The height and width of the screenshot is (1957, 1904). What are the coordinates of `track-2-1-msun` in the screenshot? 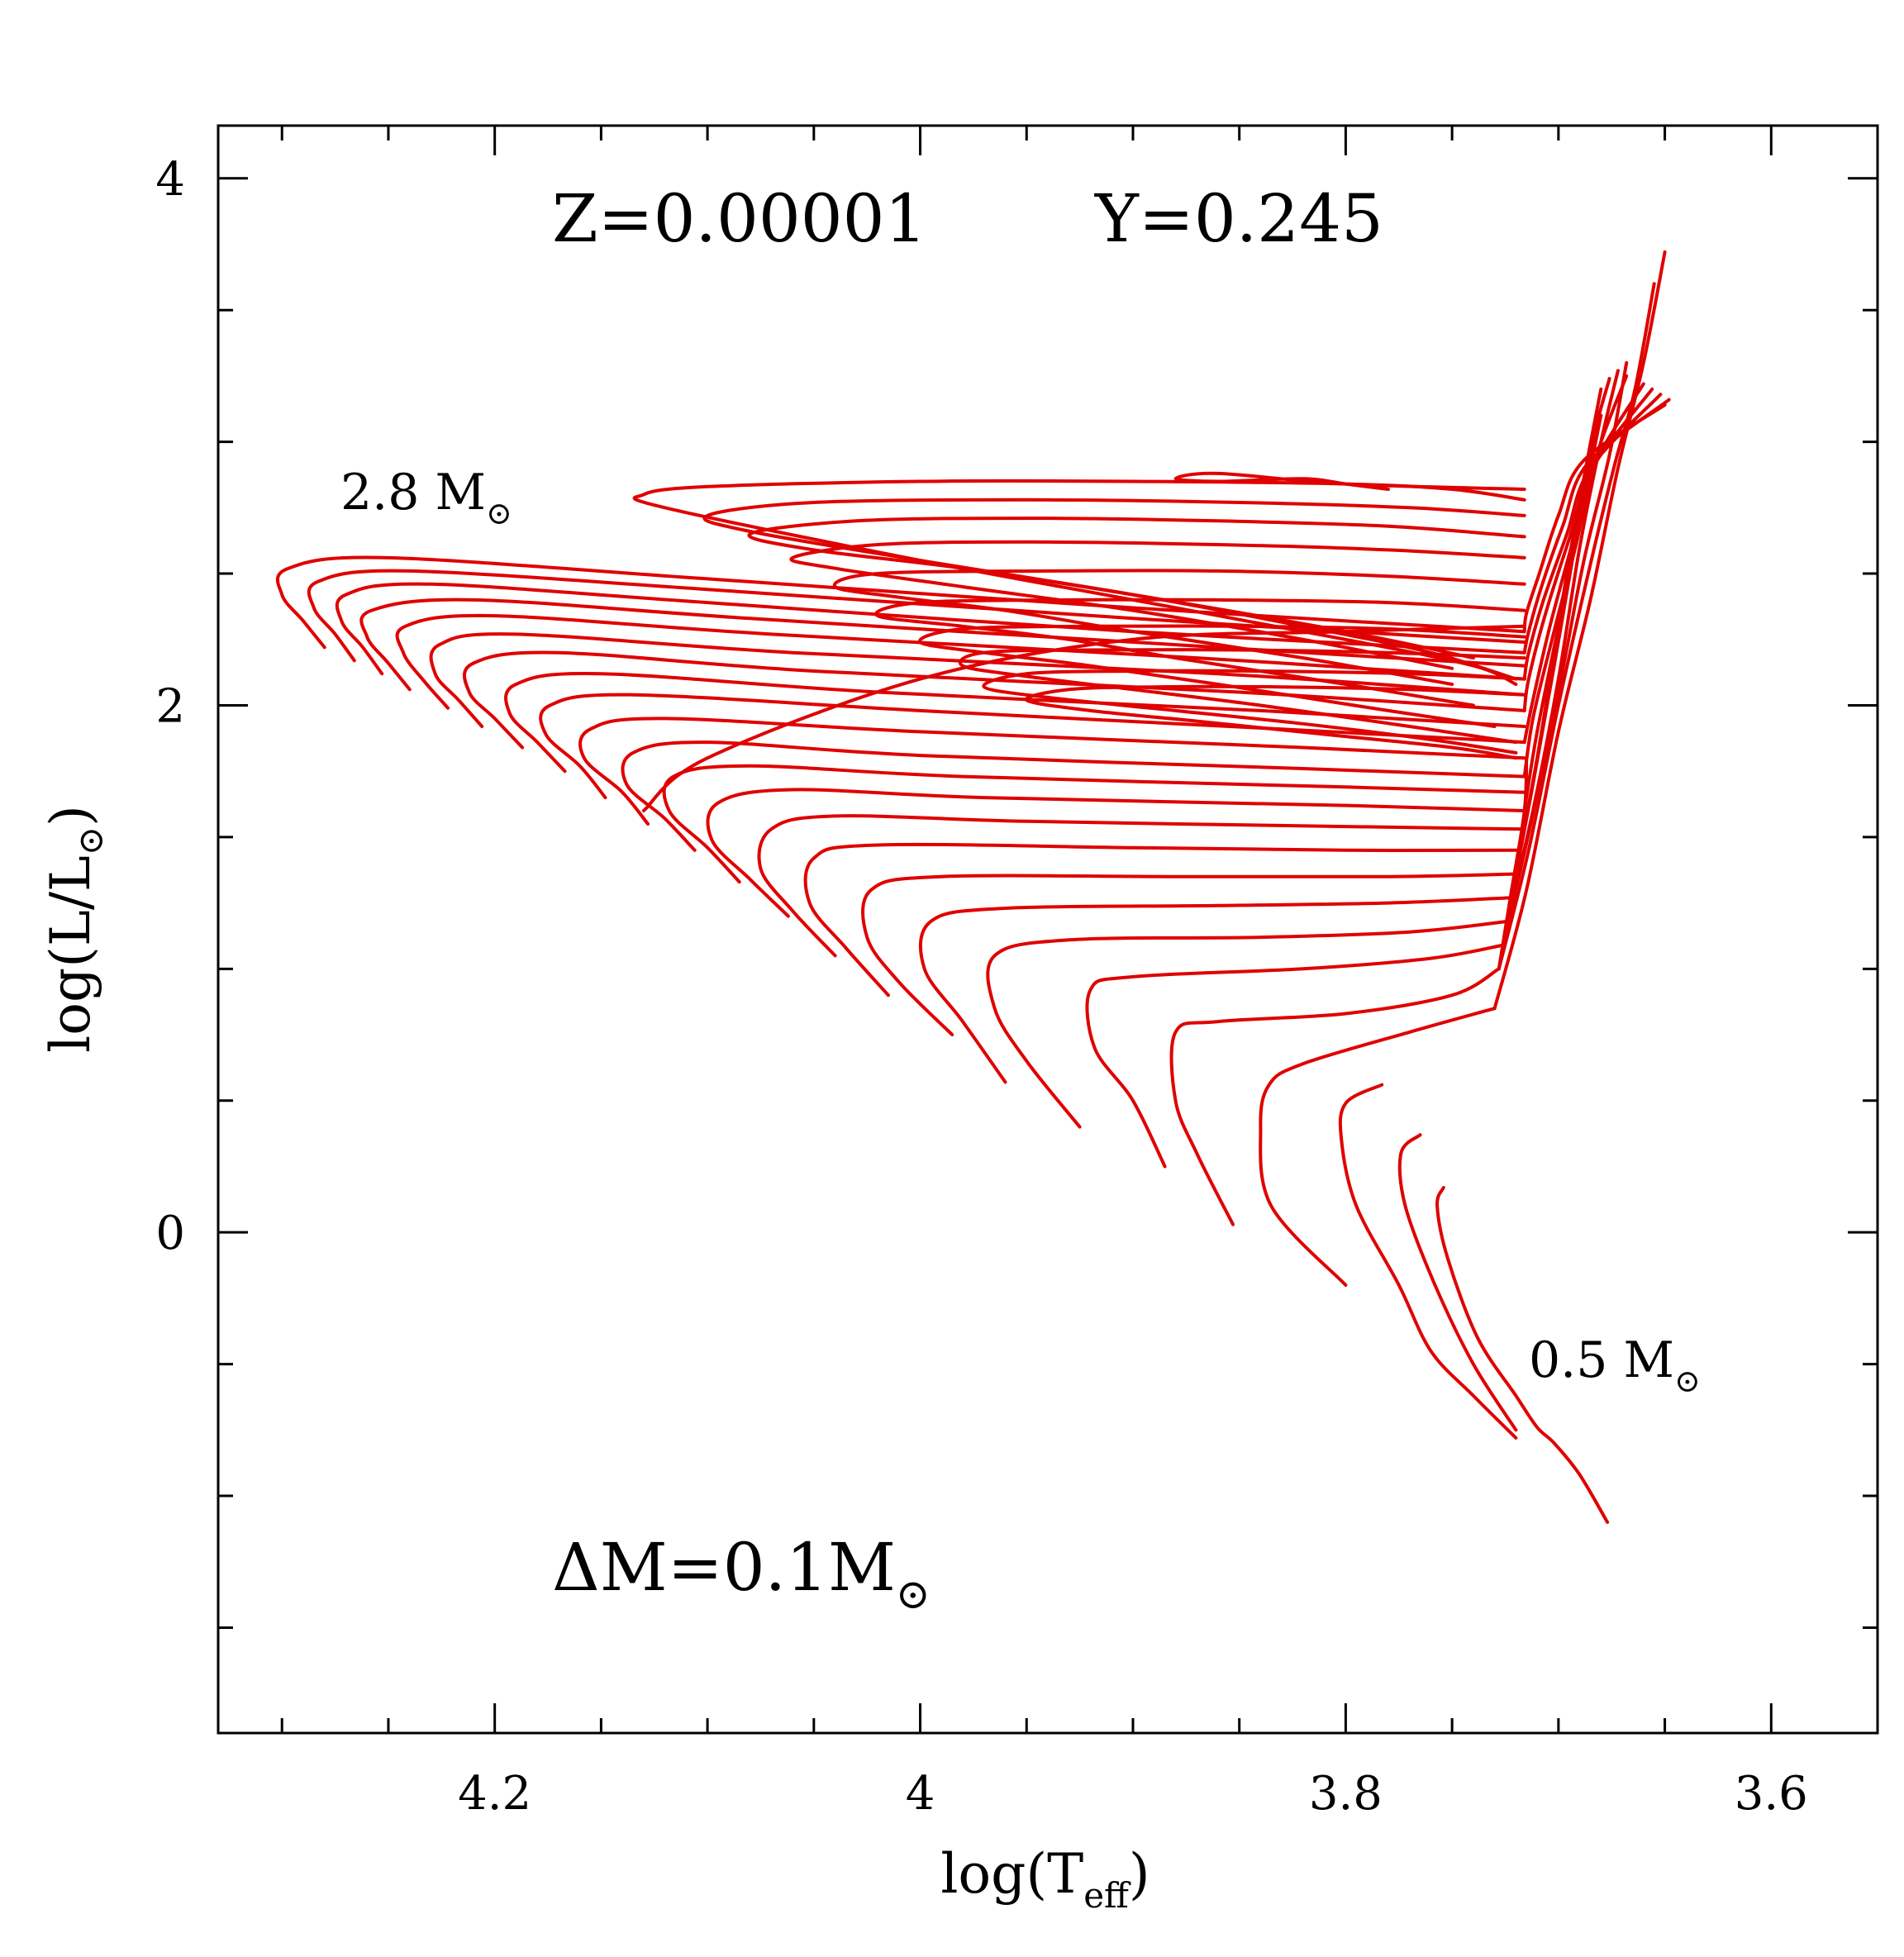 It's located at (1015, 722).